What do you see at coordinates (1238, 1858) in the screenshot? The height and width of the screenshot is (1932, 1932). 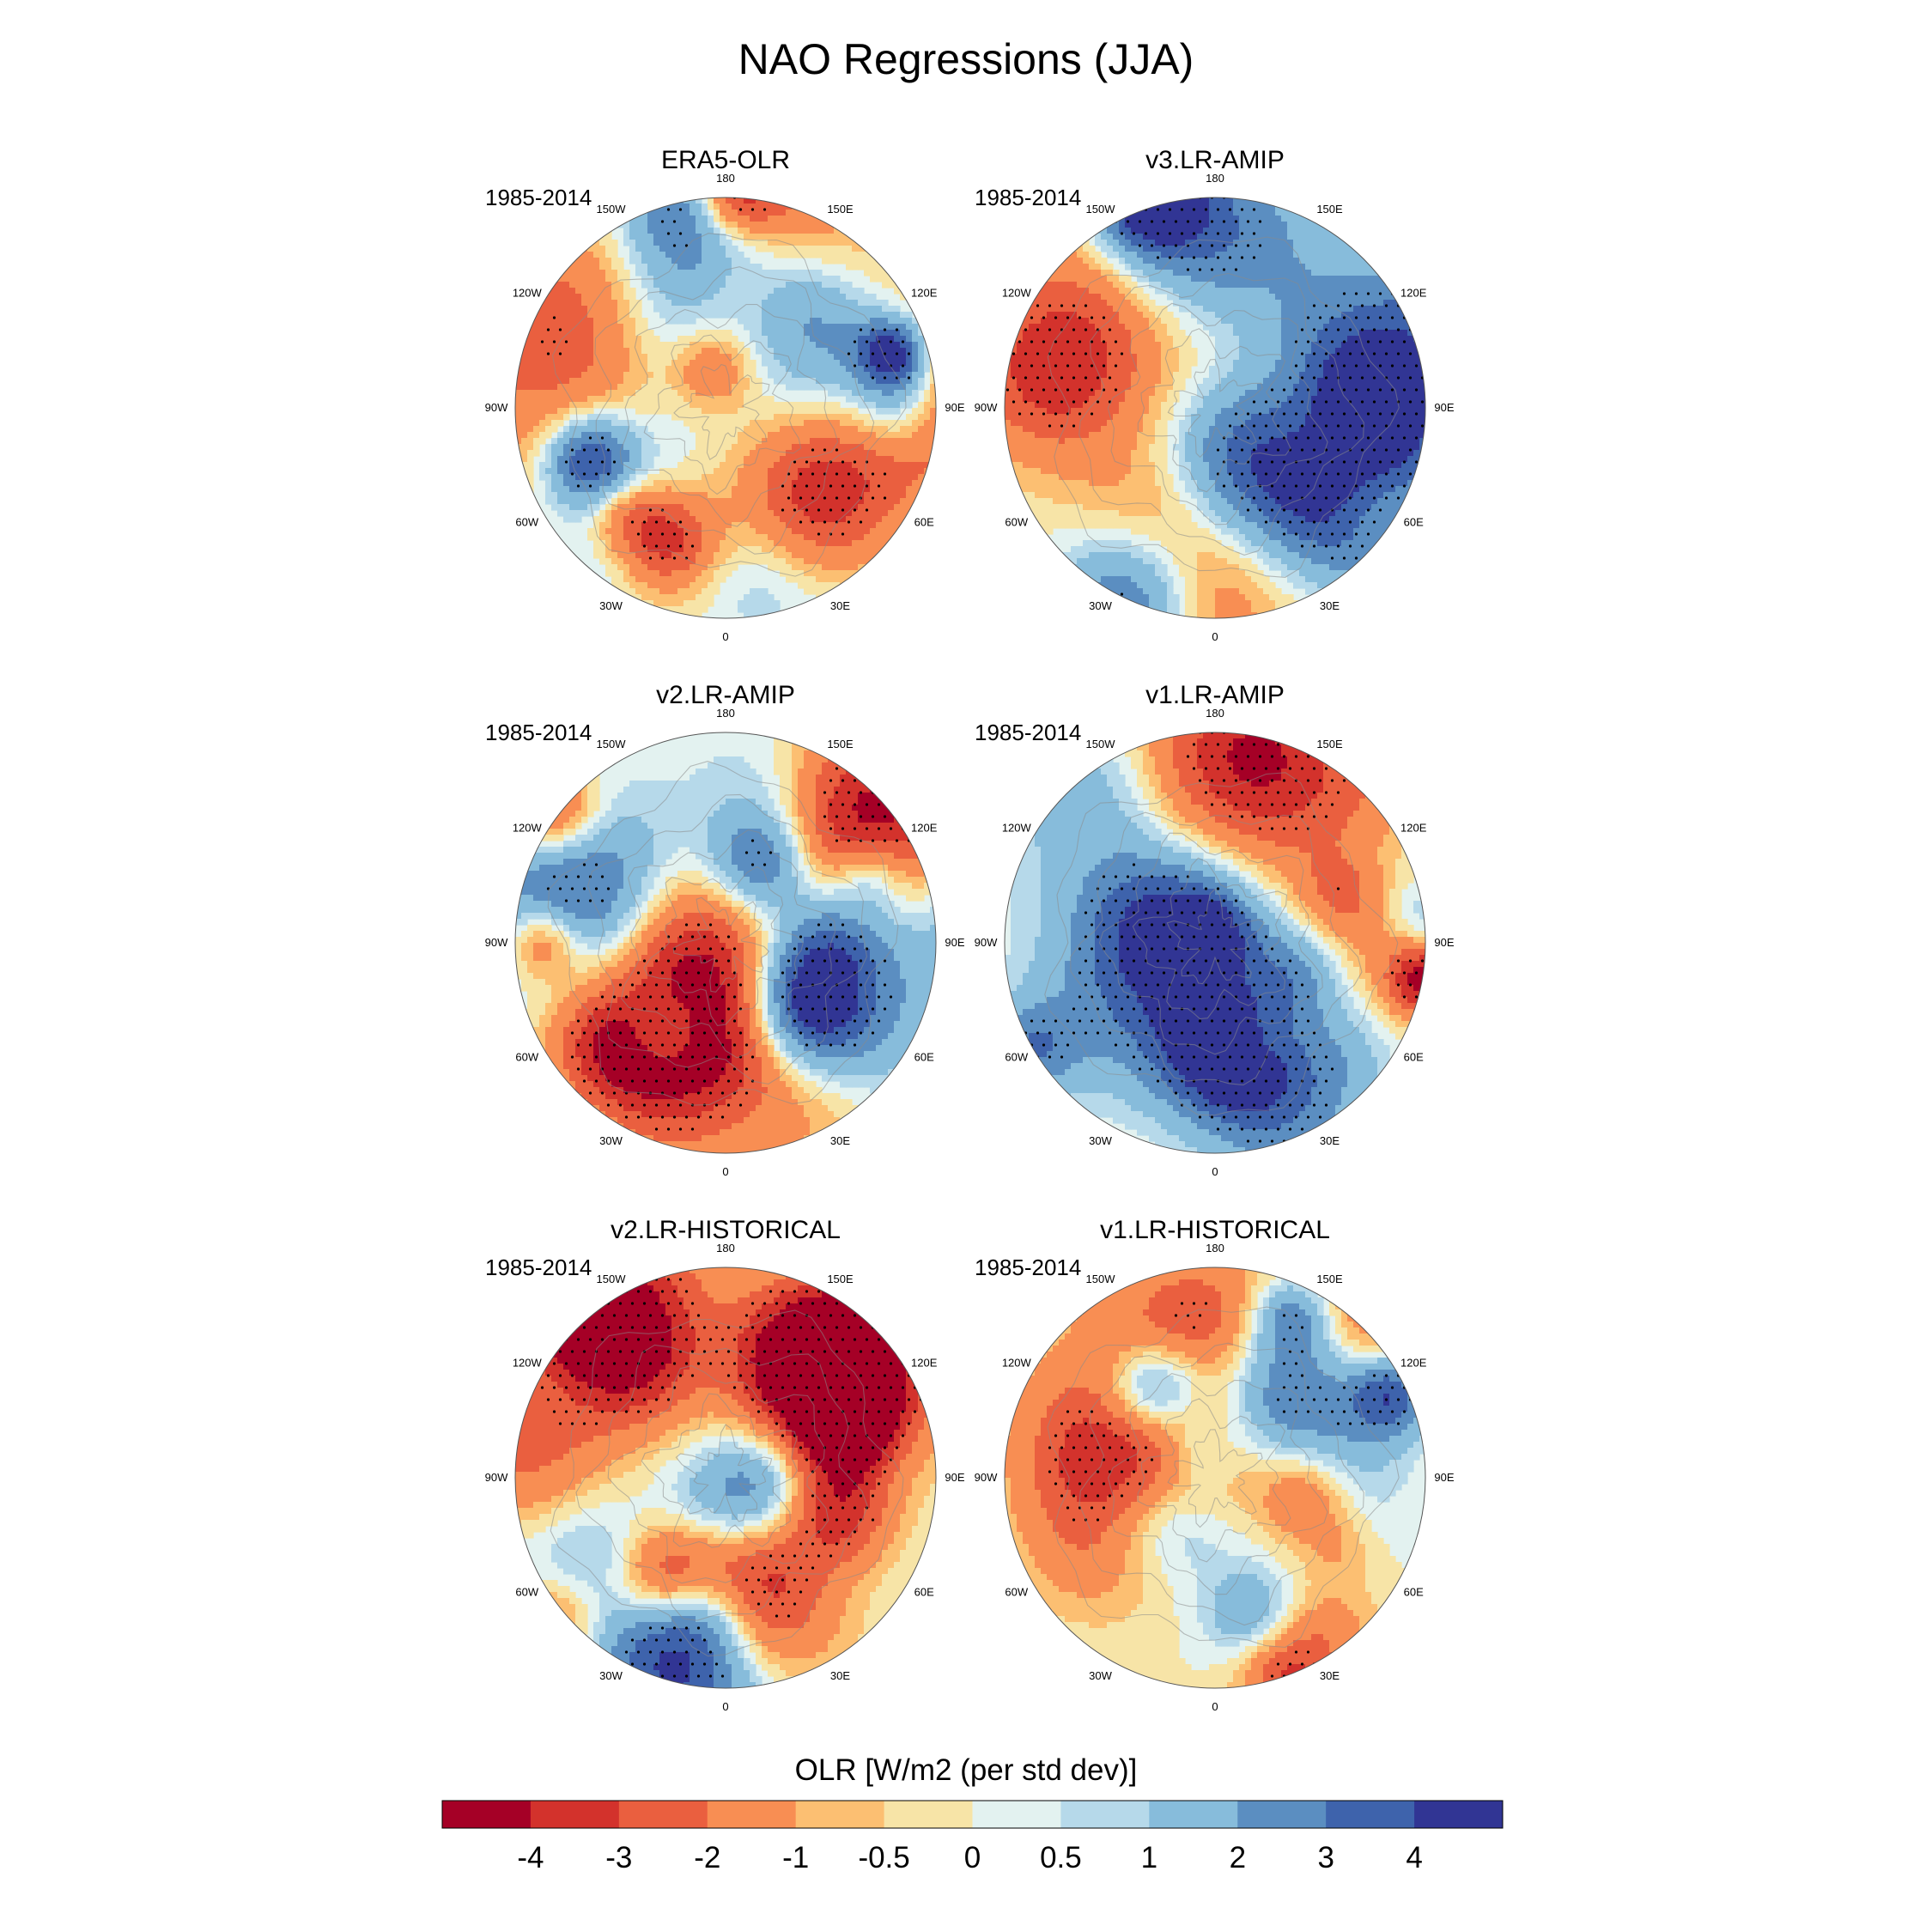 I see `colorbar-tick-label: 2` at bounding box center [1238, 1858].